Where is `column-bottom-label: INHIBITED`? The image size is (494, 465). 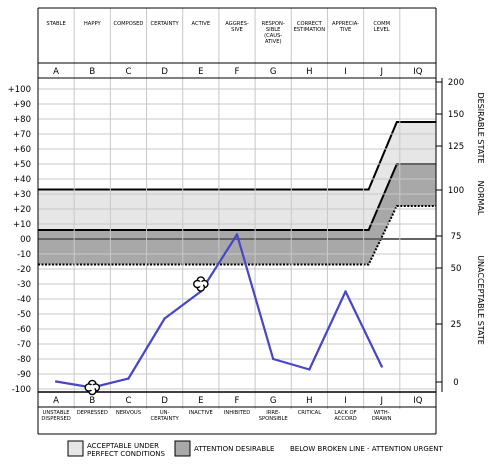 column-bottom-label: INHIBITED is located at coordinates (237, 413).